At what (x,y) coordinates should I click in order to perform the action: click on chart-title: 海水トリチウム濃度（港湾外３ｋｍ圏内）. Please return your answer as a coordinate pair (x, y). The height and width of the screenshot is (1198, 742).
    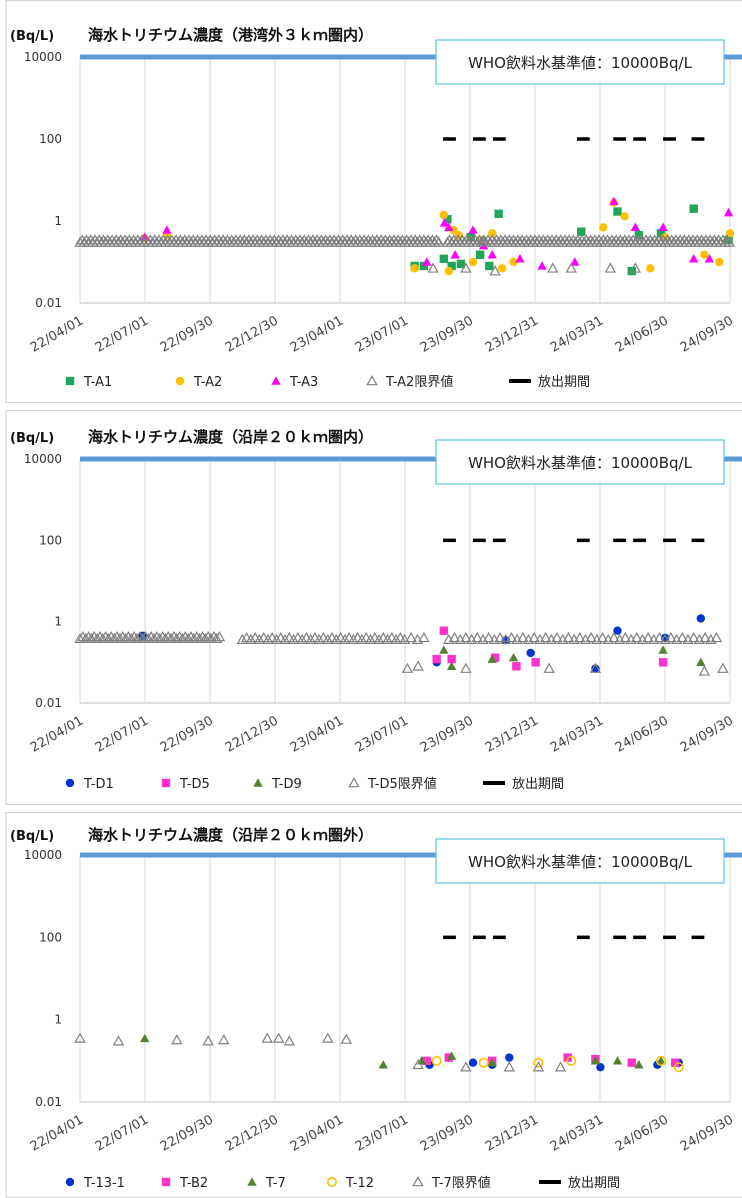
    Looking at the image, I should click on (230, 35).